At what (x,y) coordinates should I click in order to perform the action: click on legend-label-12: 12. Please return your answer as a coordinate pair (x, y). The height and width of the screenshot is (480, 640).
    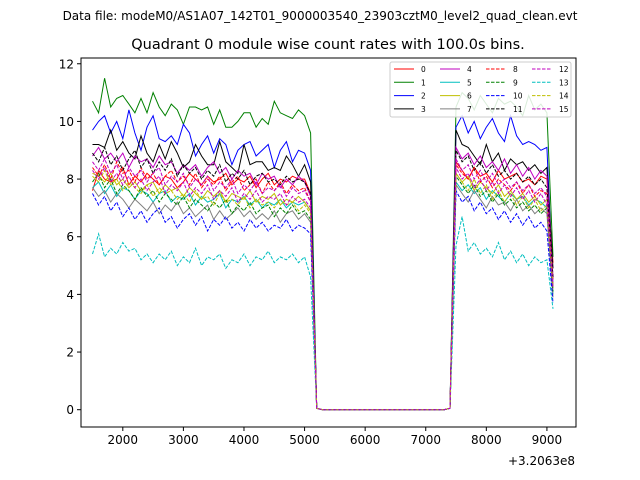
    Looking at the image, I should click on (564, 69).